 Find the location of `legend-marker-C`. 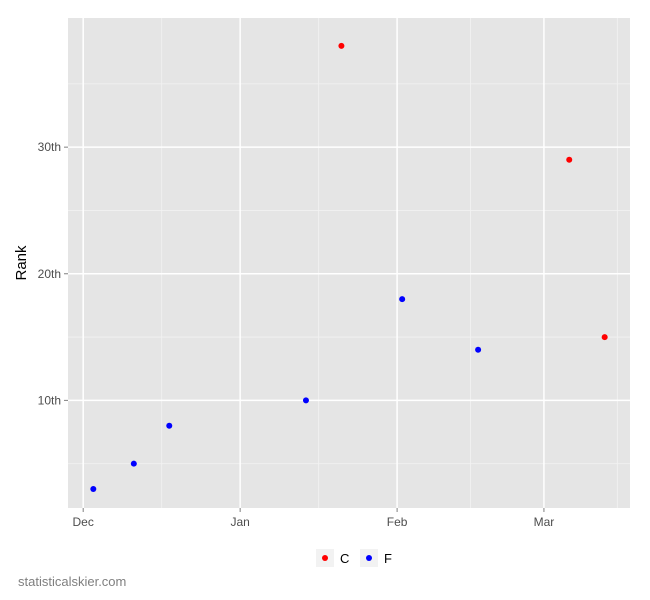

legend-marker-C is located at coordinates (325, 558).